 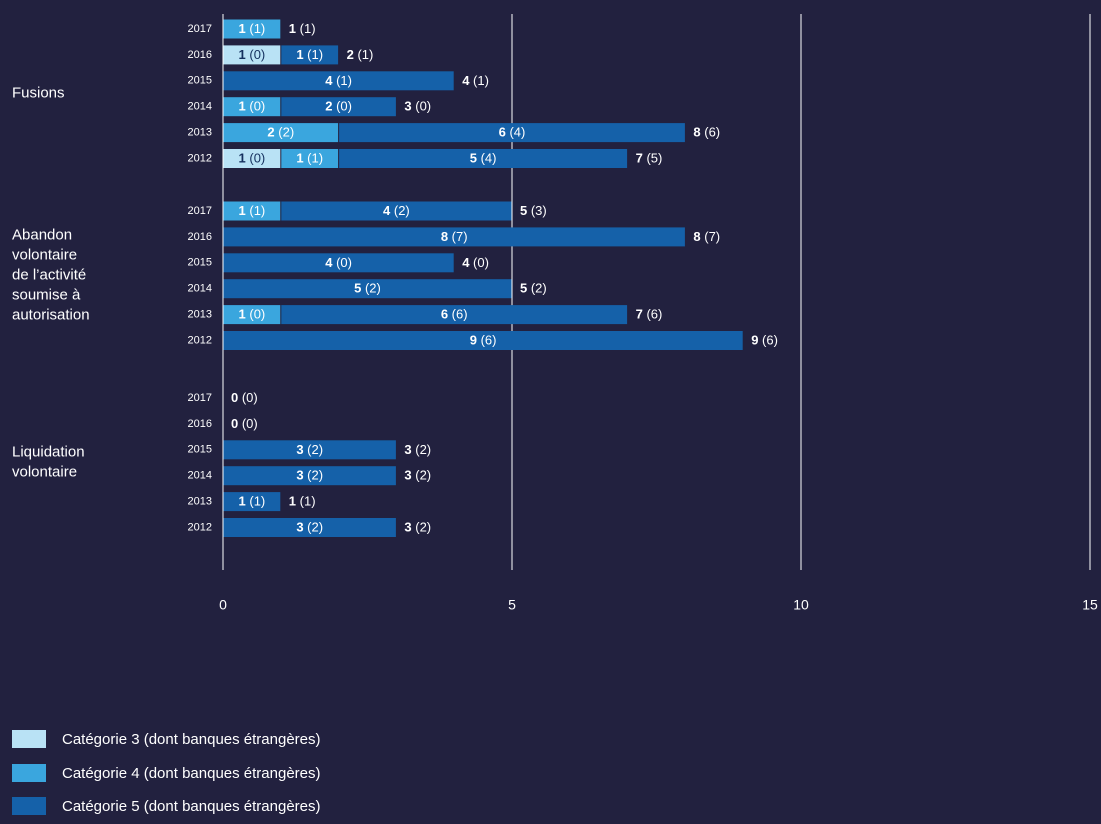 What do you see at coordinates (49, 275) in the screenshot?
I see `group-label: de l’activité` at bounding box center [49, 275].